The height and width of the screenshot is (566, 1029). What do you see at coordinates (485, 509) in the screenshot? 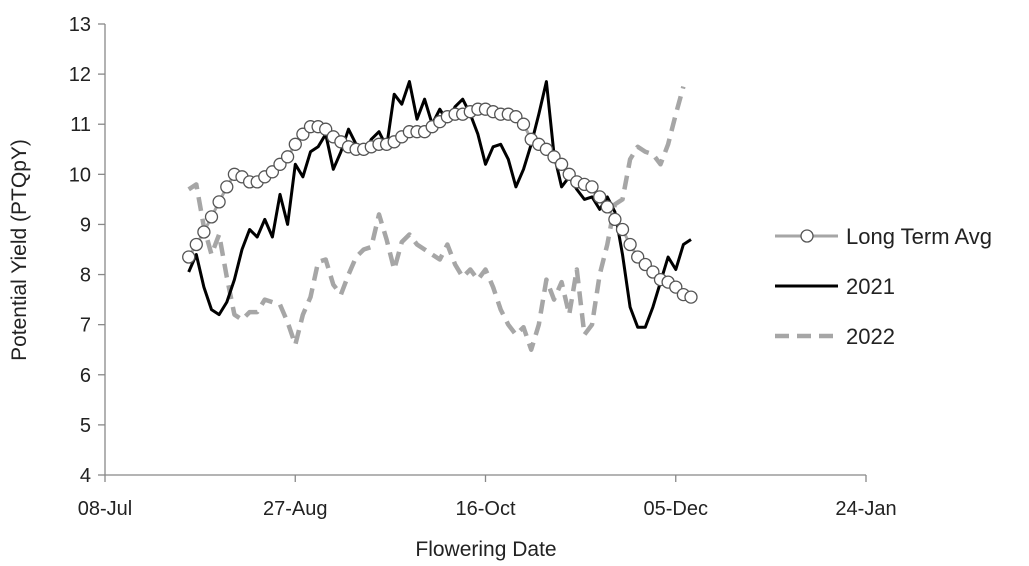
I see `x-tick-label: 16-Oct` at bounding box center [485, 509].